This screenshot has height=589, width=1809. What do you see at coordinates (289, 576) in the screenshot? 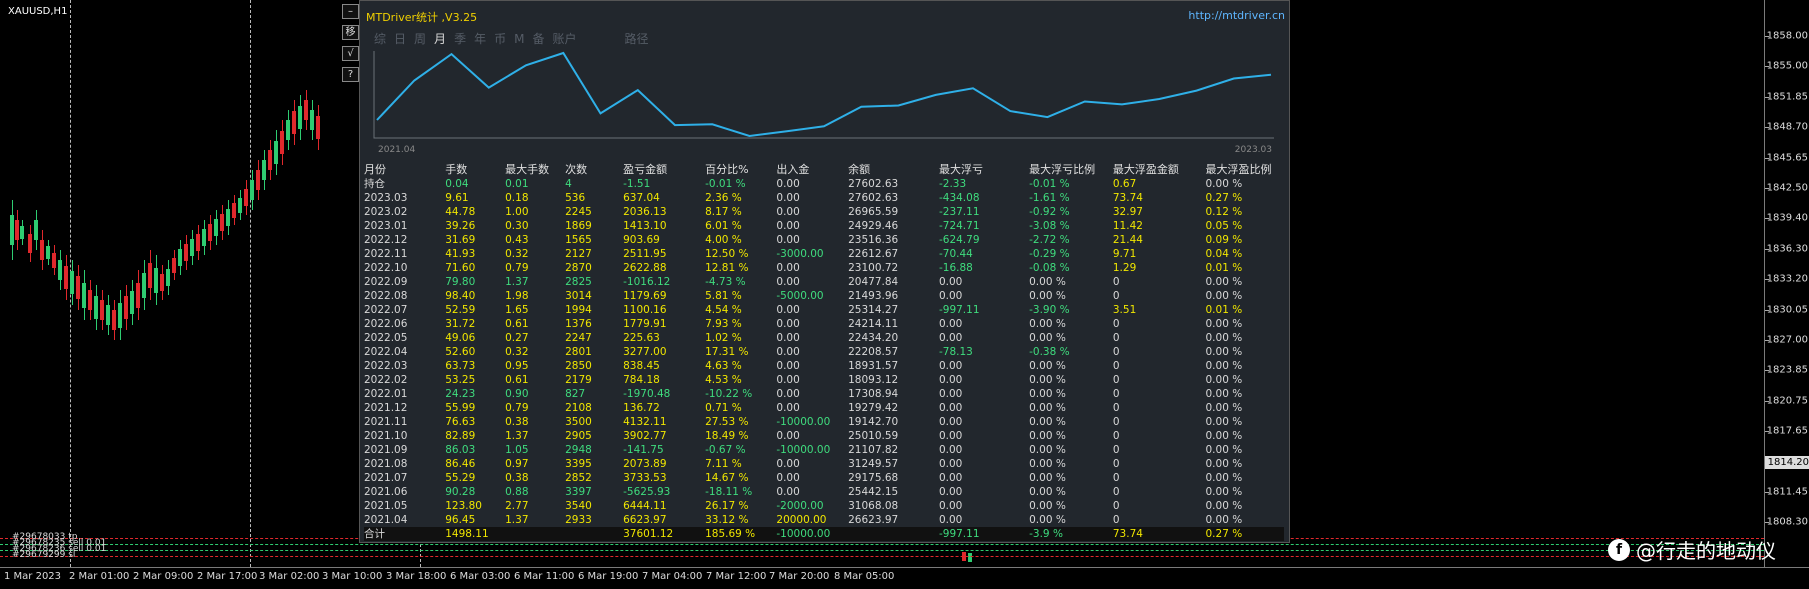
I see `time-tick-label: 3 Mar 02:00` at bounding box center [289, 576].